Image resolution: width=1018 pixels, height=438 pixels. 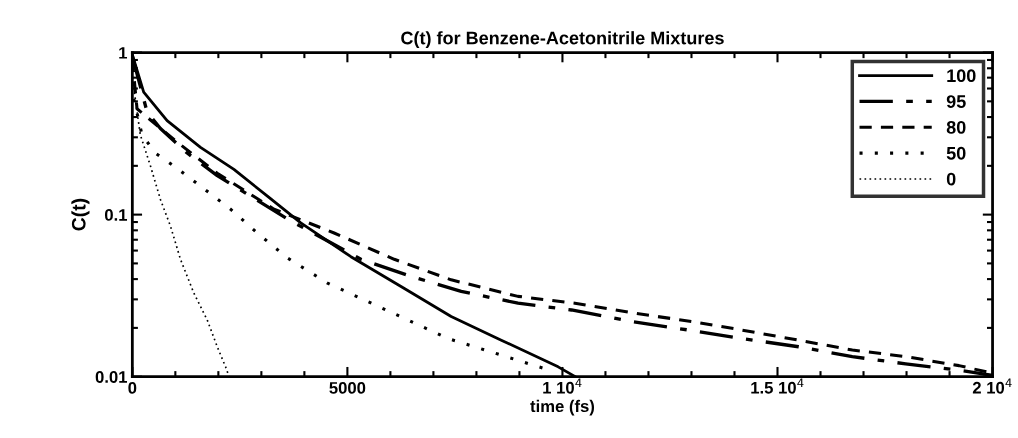 What do you see at coordinates (956, 101) in the screenshot?
I see `legend-label: 95` at bounding box center [956, 101].